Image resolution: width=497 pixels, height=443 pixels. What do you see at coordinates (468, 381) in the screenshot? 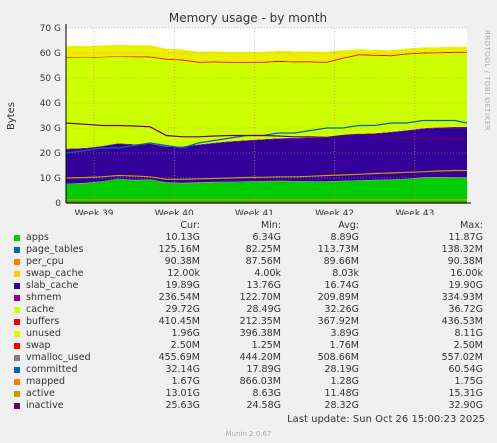
I see `legend-max: 1.75G` at bounding box center [468, 381].